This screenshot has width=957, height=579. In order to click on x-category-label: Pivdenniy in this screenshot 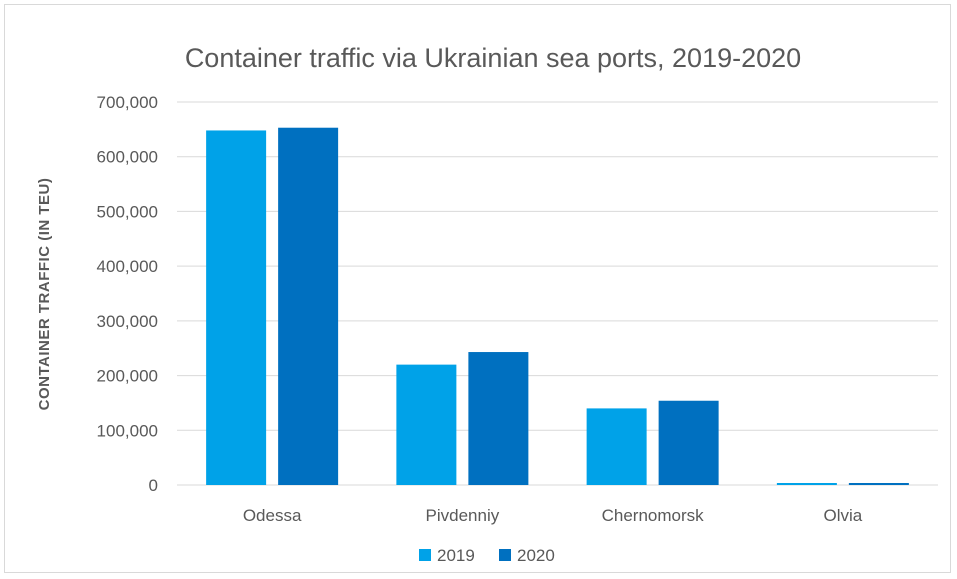, I will do `click(463, 515)`.